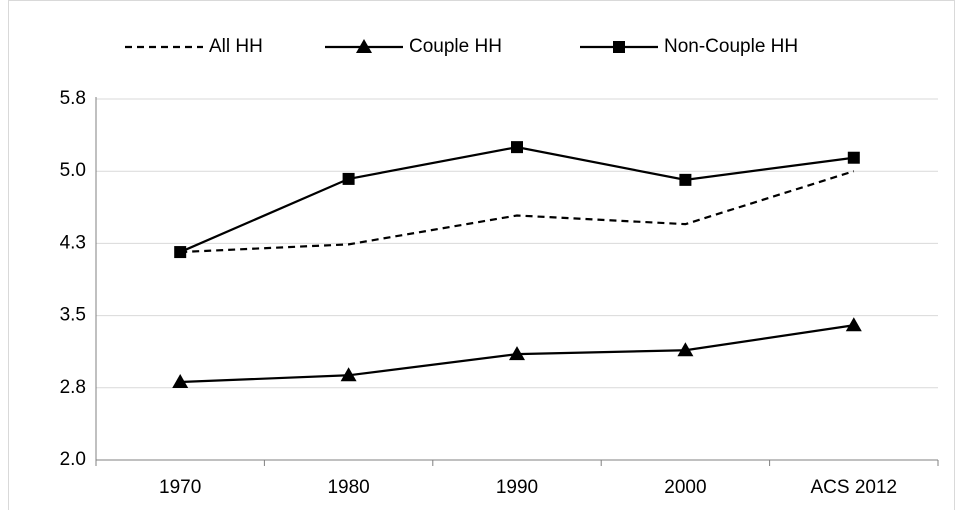  What do you see at coordinates (180, 487) in the screenshot?
I see `x-tick-label: 1970` at bounding box center [180, 487].